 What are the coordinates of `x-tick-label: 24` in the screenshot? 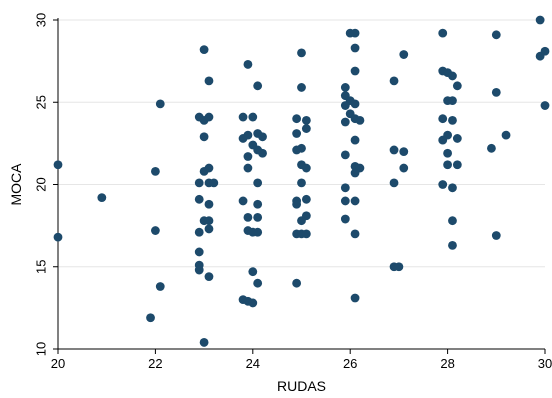 It's located at (253, 363).